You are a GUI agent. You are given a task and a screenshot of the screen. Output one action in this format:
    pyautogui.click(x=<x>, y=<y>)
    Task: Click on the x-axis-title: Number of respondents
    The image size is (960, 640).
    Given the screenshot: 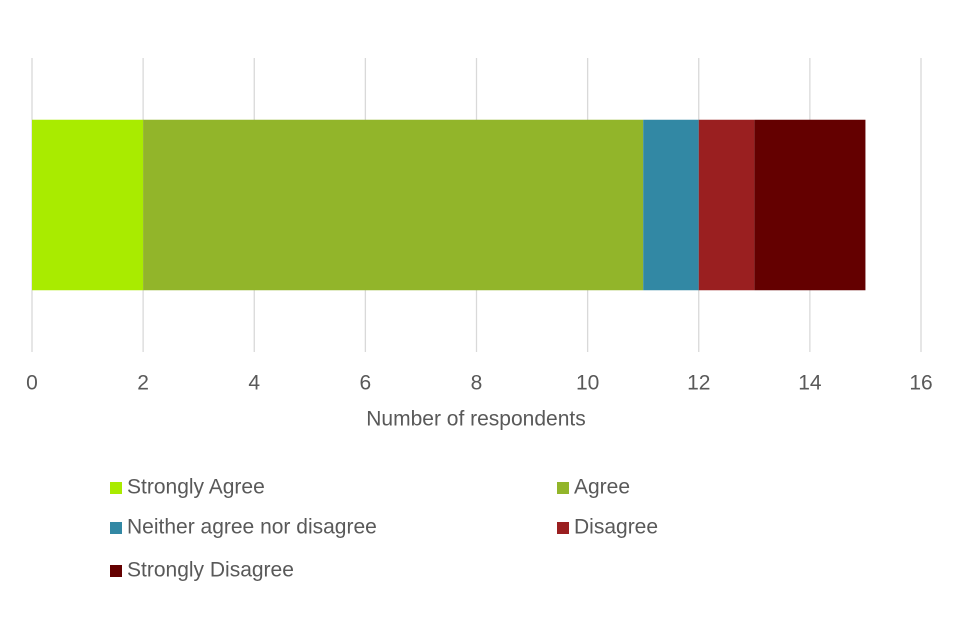 What is the action you would take?
    pyautogui.click(x=475, y=419)
    